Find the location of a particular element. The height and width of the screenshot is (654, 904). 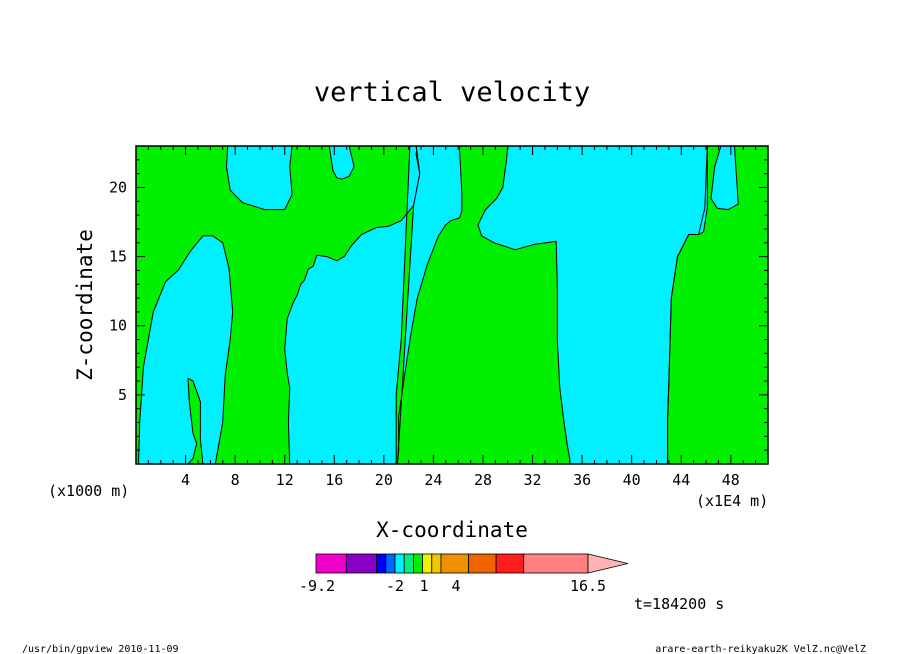

y-axis-label: Z-coordinate is located at coordinates (85, 305).